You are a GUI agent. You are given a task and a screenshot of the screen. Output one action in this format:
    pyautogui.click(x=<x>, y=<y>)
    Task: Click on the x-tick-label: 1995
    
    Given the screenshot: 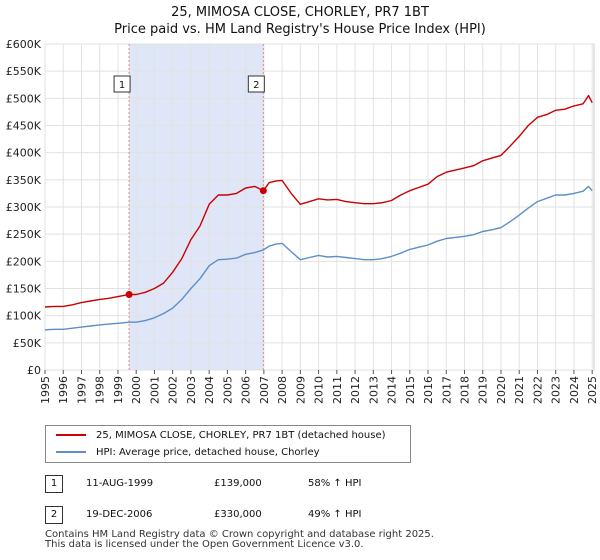 What is the action you would take?
    pyautogui.click(x=45, y=390)
    